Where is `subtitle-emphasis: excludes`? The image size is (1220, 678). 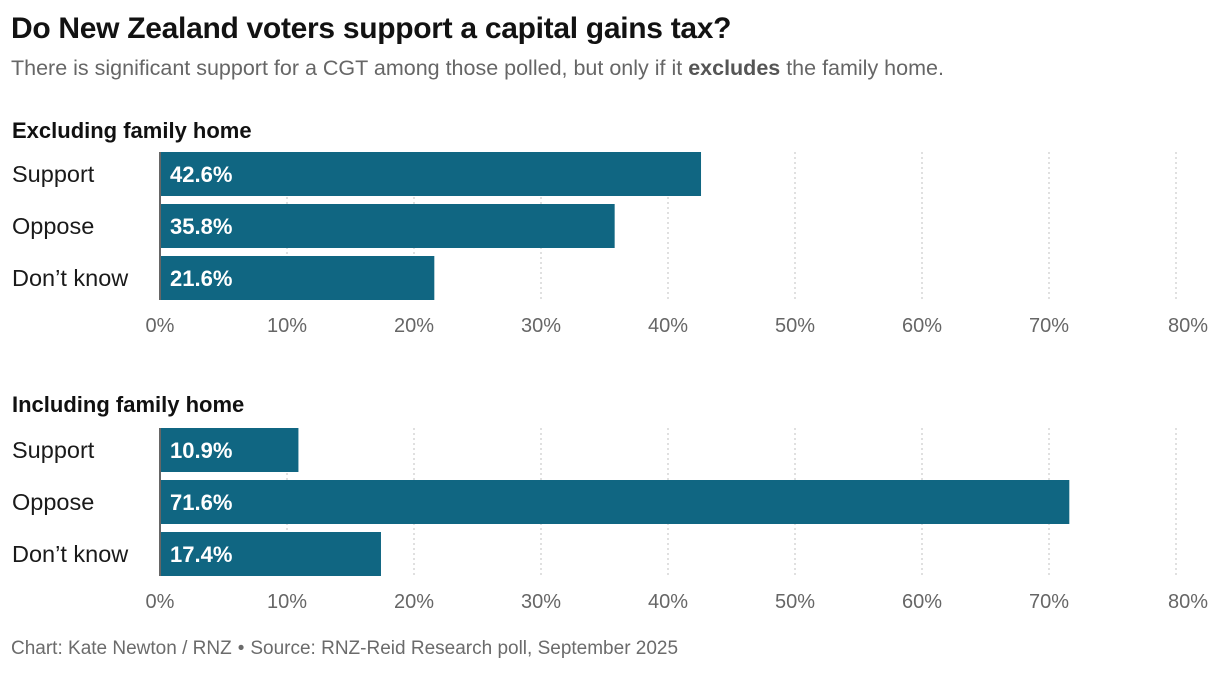 subtitle-emphasis: excludes is located at coordinates (734, 68).